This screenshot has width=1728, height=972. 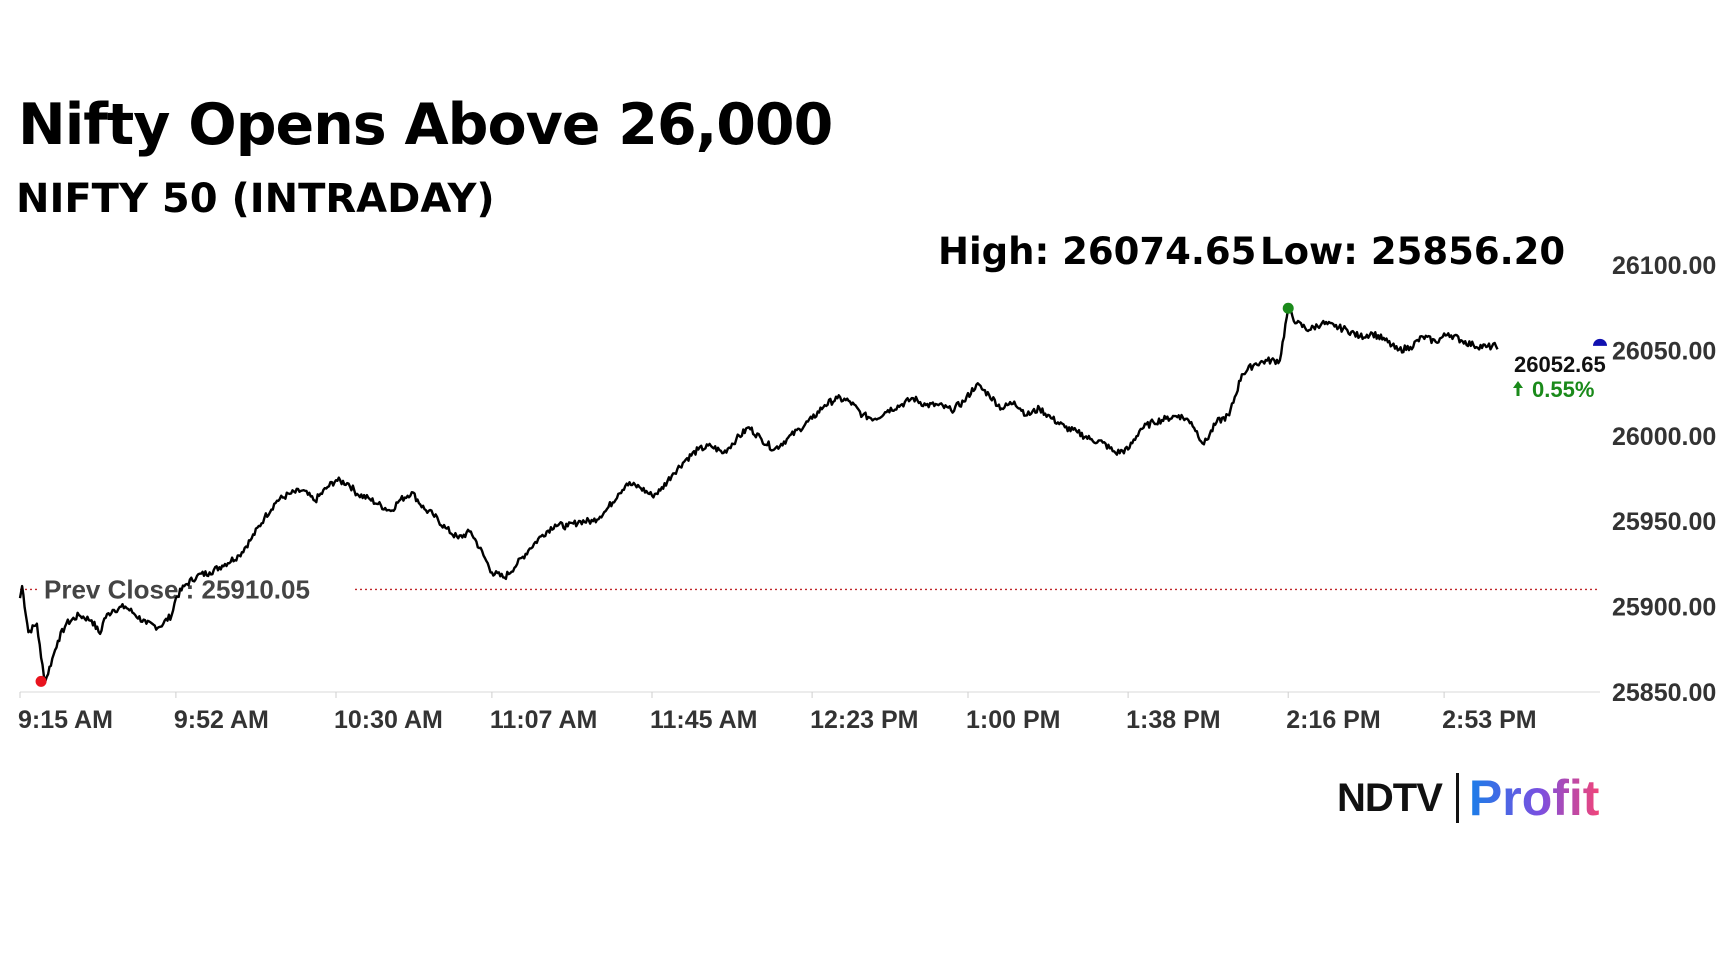 What do you see at coordinates (1664, 351) in the screenshot?
I see `y-tick-label: 26050.00` at bounding box center [1664, 351].